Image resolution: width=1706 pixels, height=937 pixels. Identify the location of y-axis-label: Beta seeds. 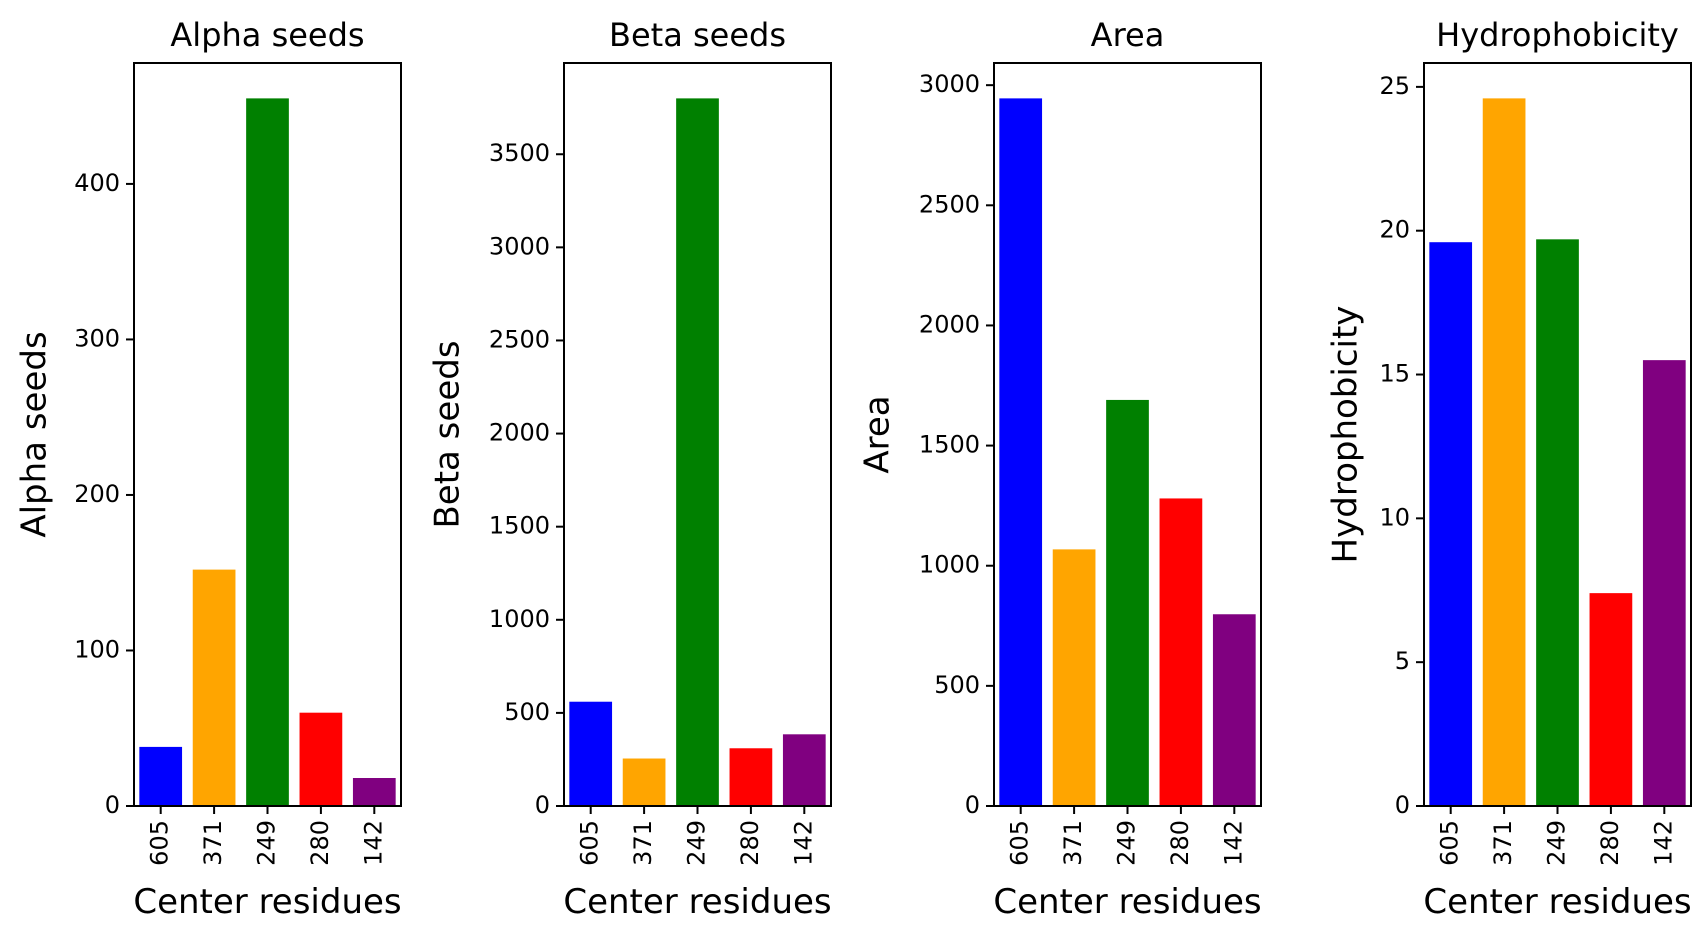
(448, 434).